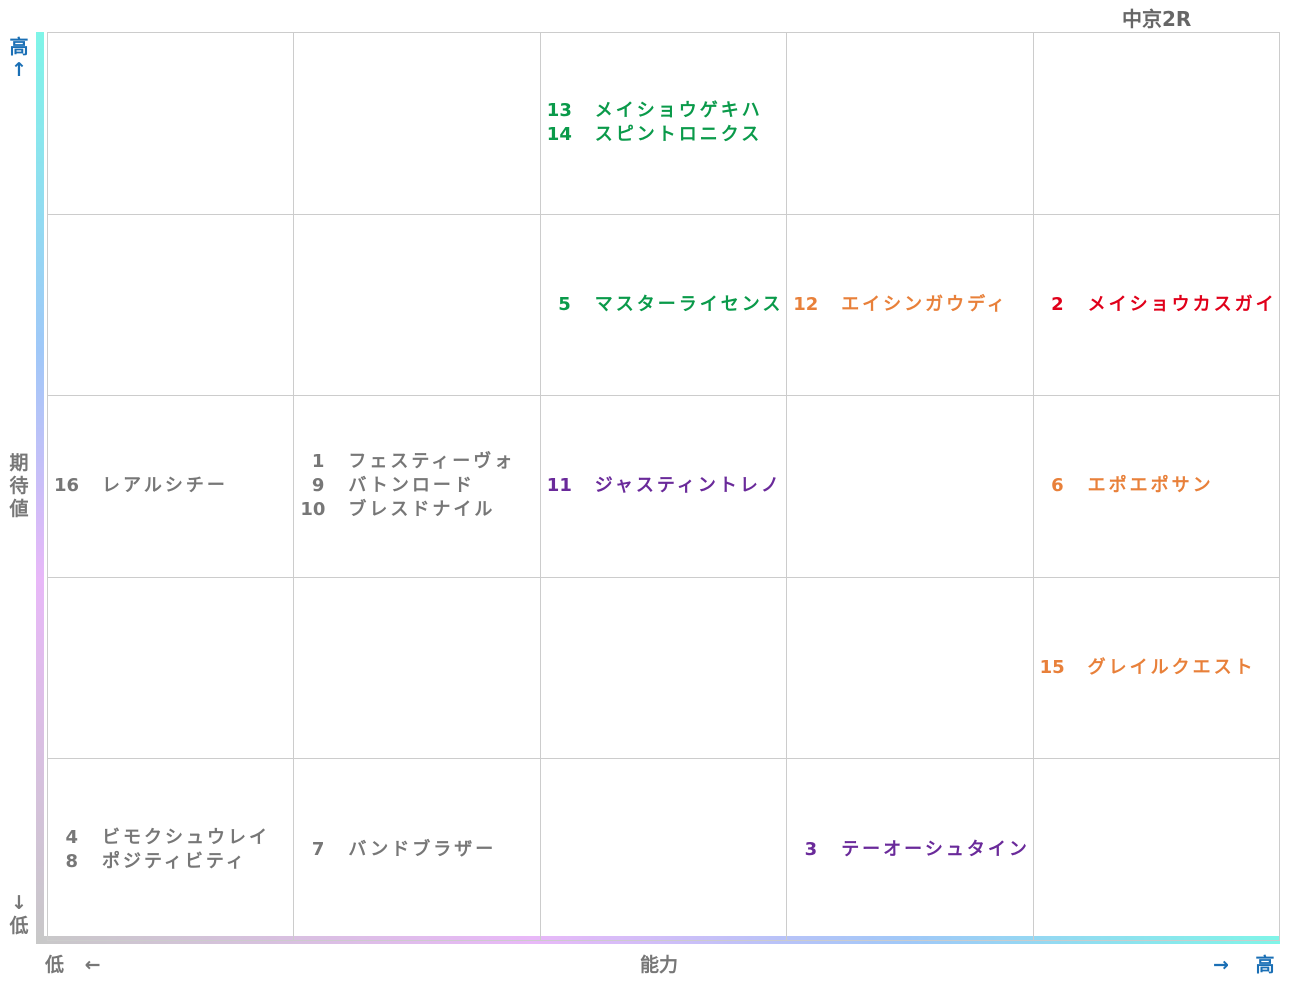  Describe the element at coordinates (19, 58) in the screenshot. I see `y-axis-high: 高↑` at that location.